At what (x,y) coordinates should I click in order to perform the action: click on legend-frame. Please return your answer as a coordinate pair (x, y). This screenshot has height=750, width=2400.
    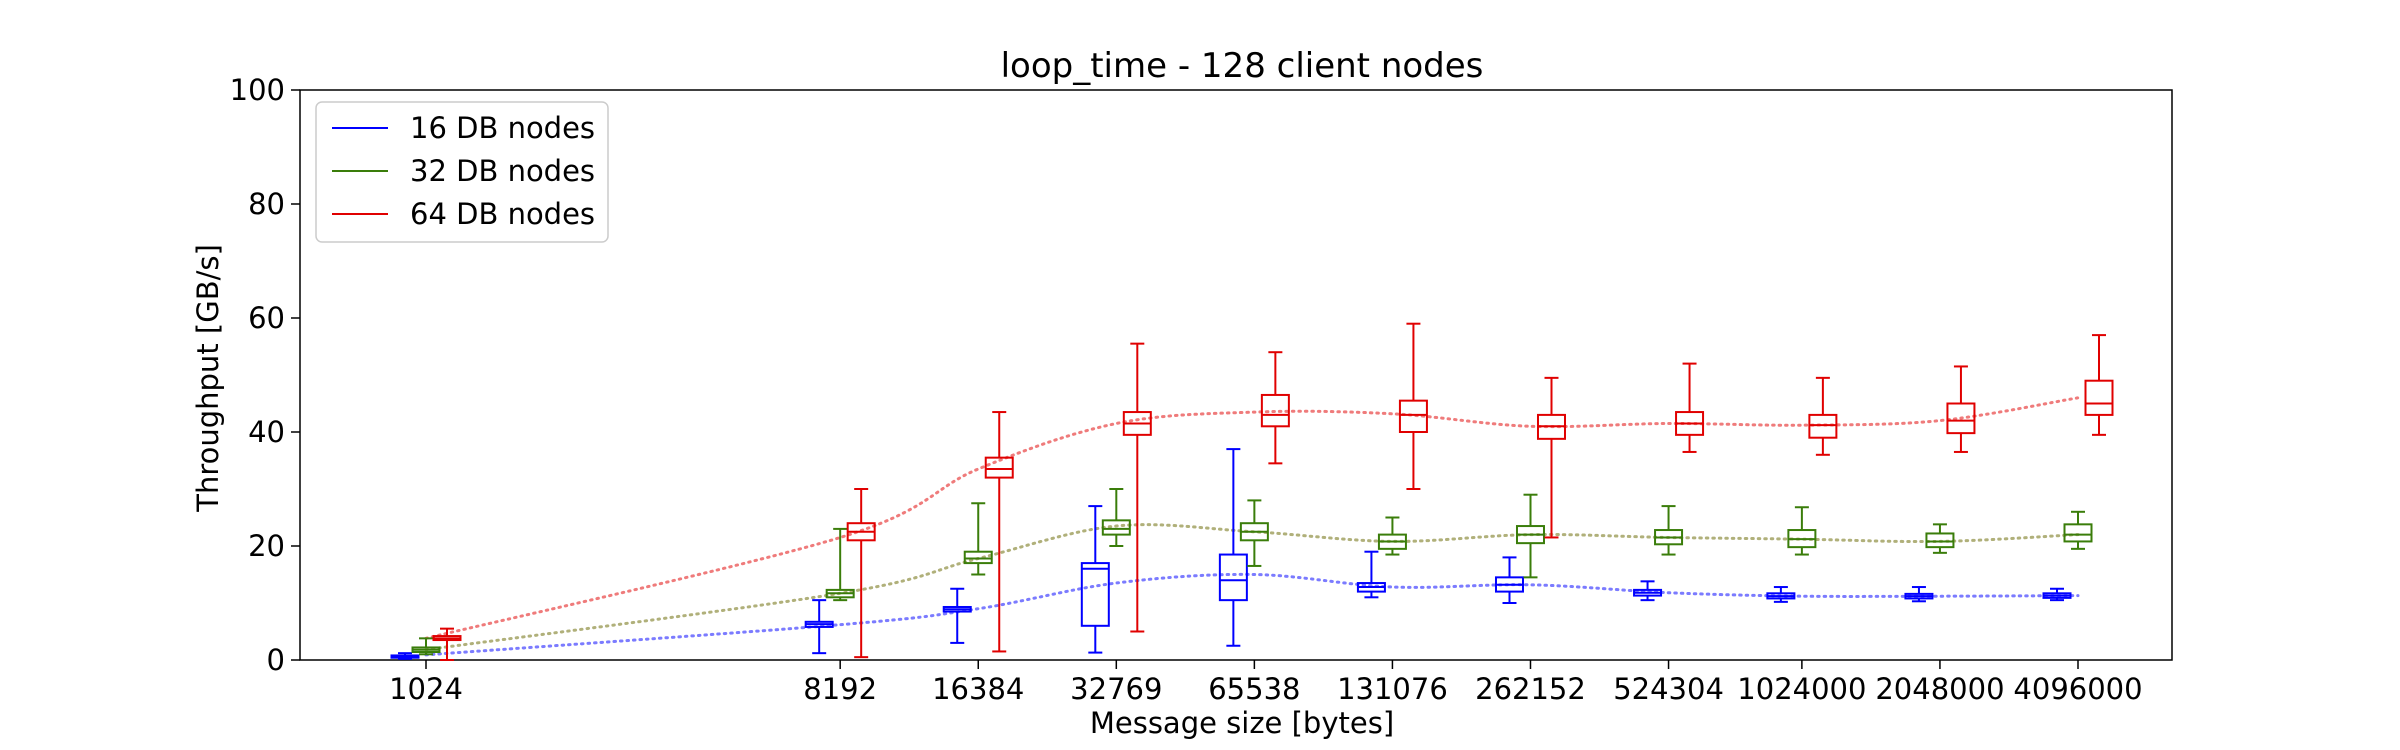
    Looking at the image, I should click on (462, 172).